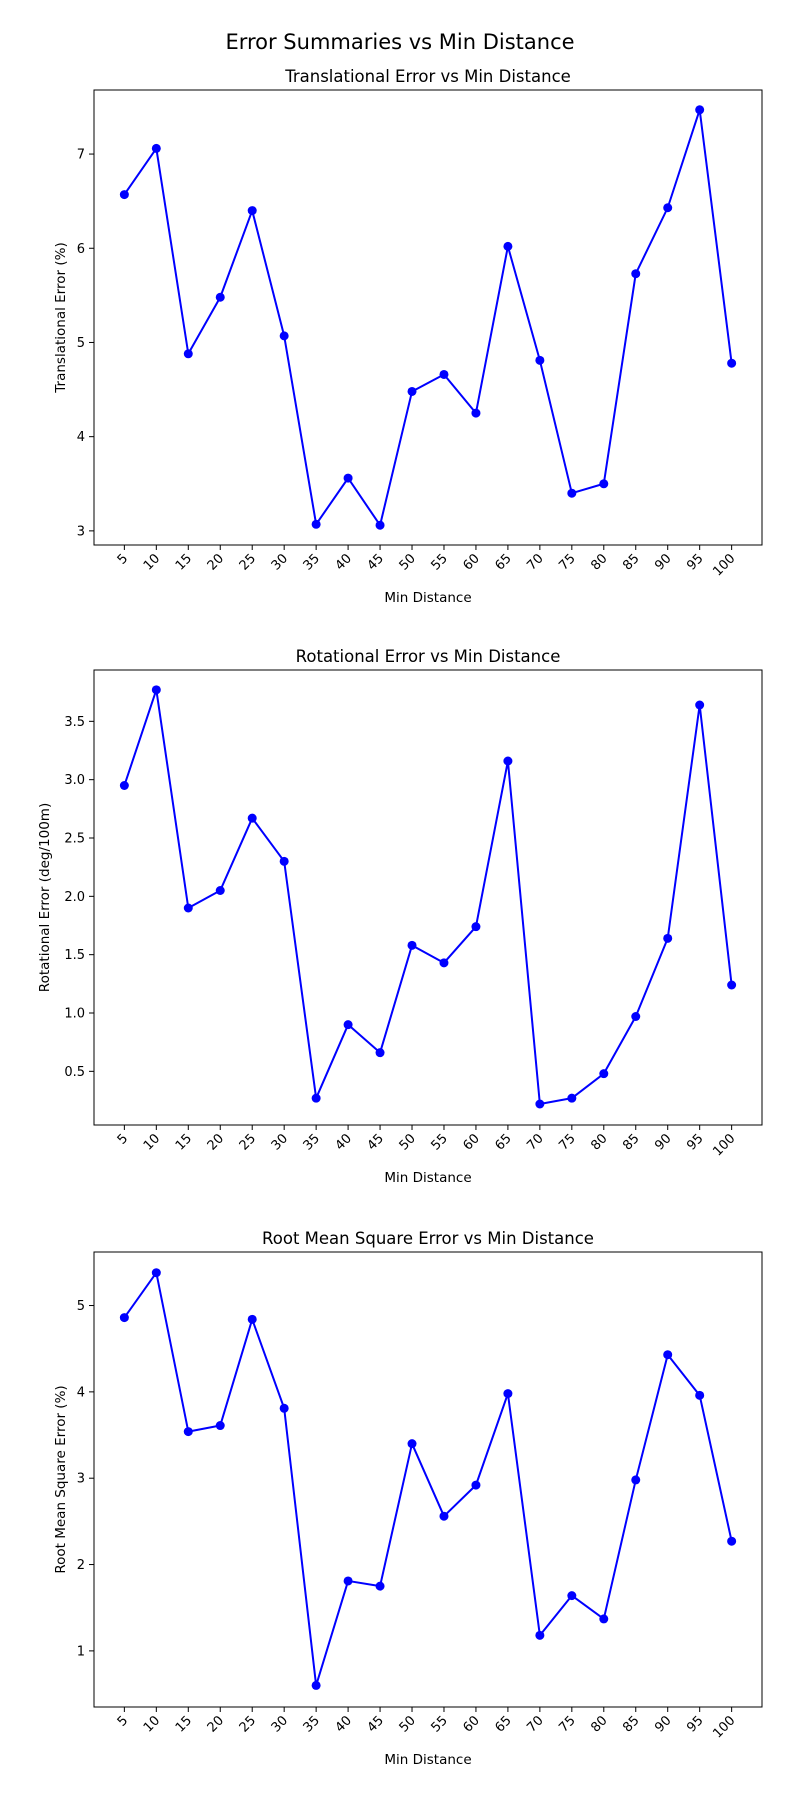 This screenshot has height=1802, width=800. Describe the element at coordinates (45, 897) in the screenshot. I see `y-axis-label: Rotational Error (deg/100m)` at that location.